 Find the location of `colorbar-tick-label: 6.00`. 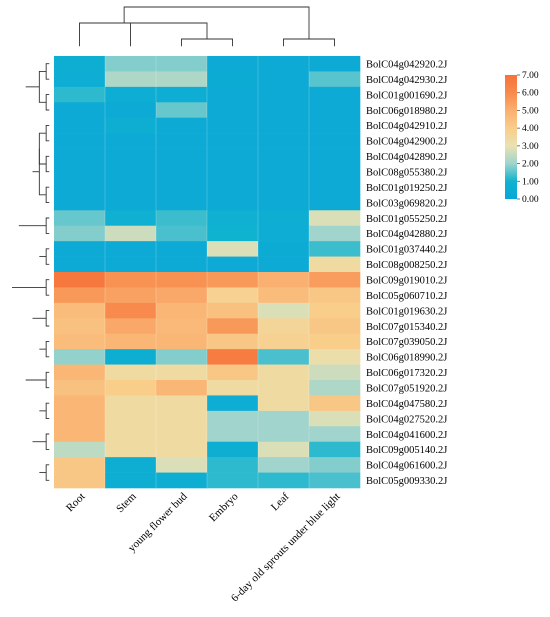

colorbar-tick-label: 6.00 is located at coordinates (530, 94).